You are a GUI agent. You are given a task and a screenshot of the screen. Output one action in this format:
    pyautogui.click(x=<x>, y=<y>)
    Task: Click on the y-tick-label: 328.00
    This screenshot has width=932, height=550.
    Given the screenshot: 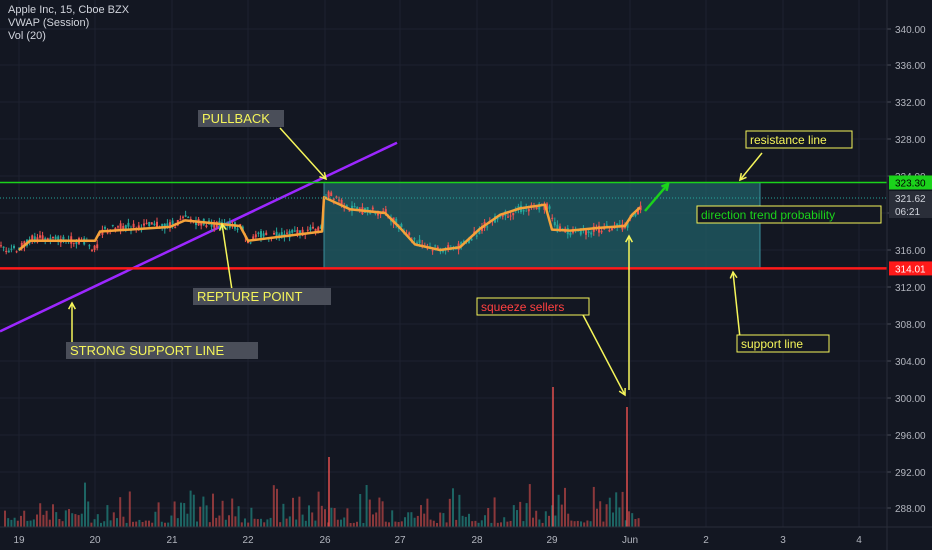 What is the action you would take?
    pyautogui.click(x=910, y=140)
    